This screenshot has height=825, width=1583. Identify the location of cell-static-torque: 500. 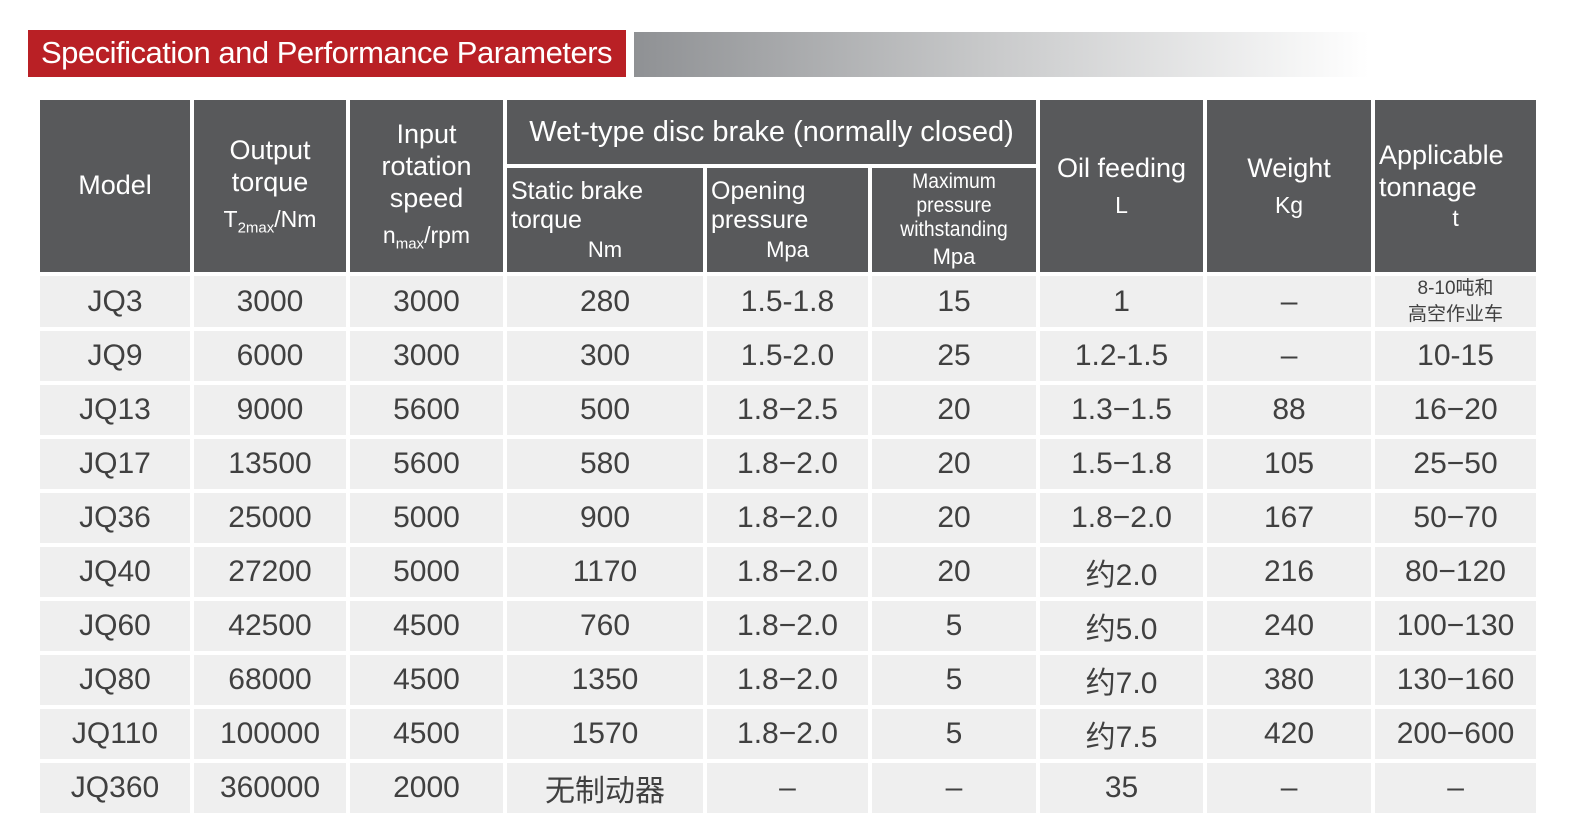
(605, 410).